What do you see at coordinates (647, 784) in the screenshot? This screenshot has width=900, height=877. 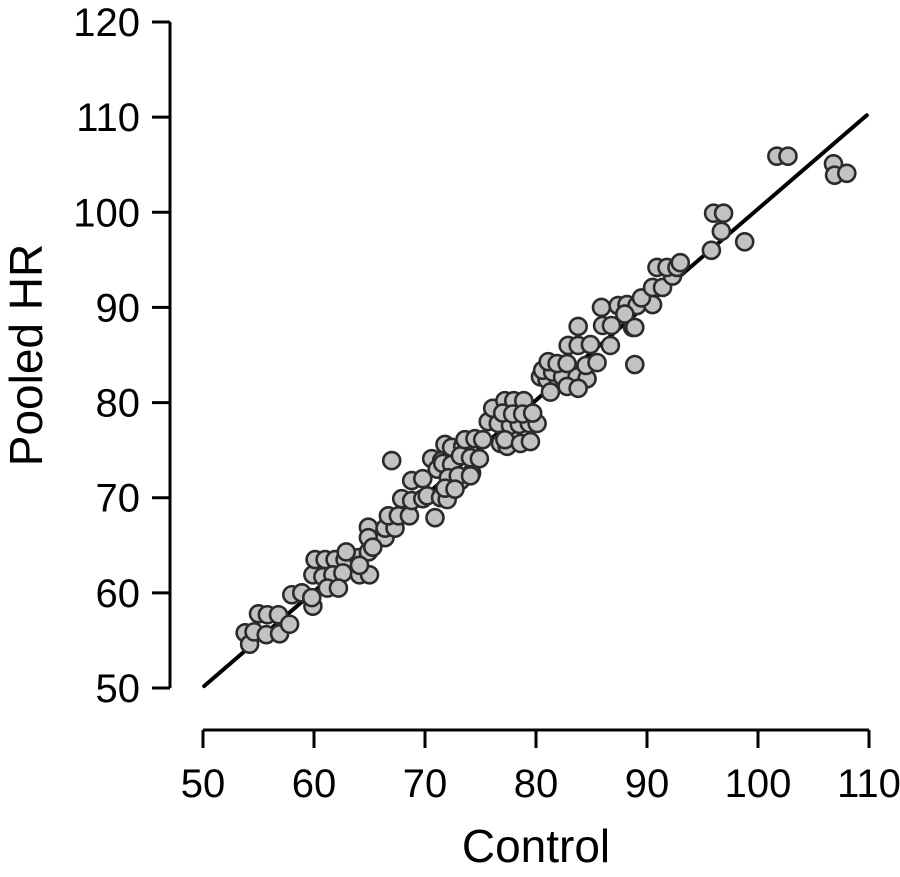 I see `x-tick-label: 90` at bounding box center [647, 784].